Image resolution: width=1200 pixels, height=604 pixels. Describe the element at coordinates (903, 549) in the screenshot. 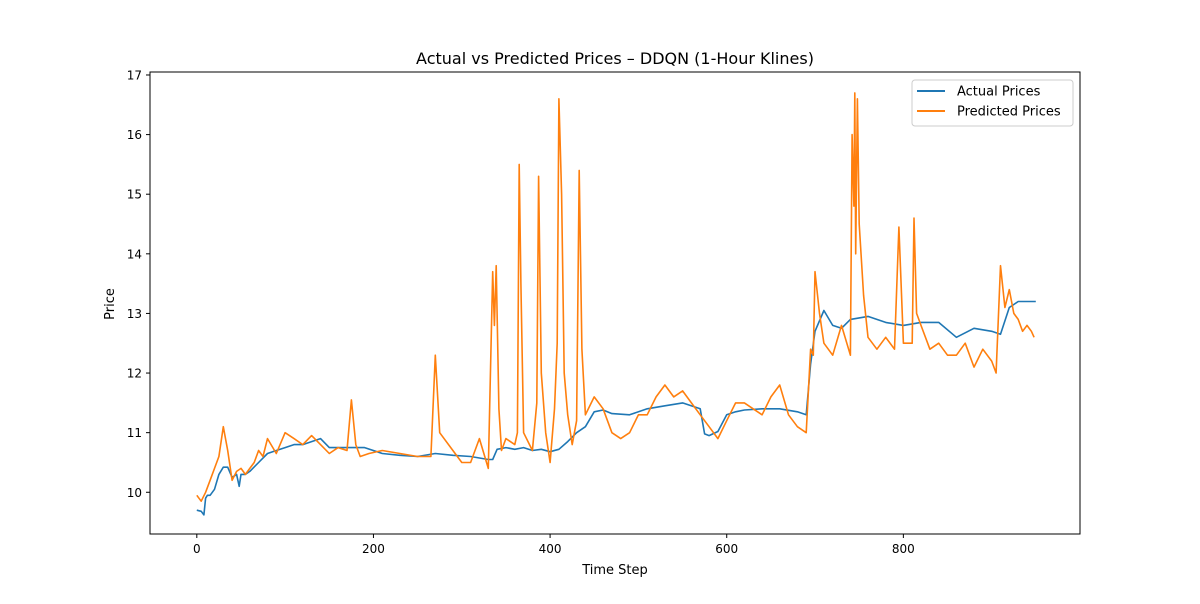

I see `x-tick-label: 800` at that location.